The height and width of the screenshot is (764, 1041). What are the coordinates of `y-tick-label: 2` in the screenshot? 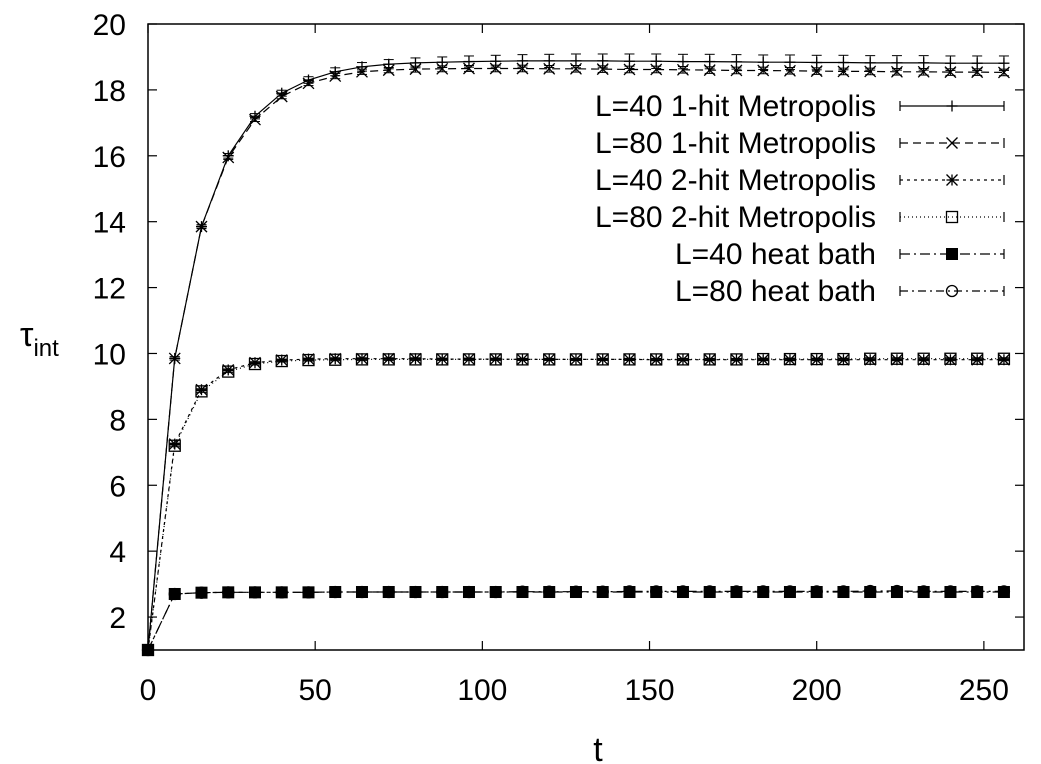 It's located at (117, 618).